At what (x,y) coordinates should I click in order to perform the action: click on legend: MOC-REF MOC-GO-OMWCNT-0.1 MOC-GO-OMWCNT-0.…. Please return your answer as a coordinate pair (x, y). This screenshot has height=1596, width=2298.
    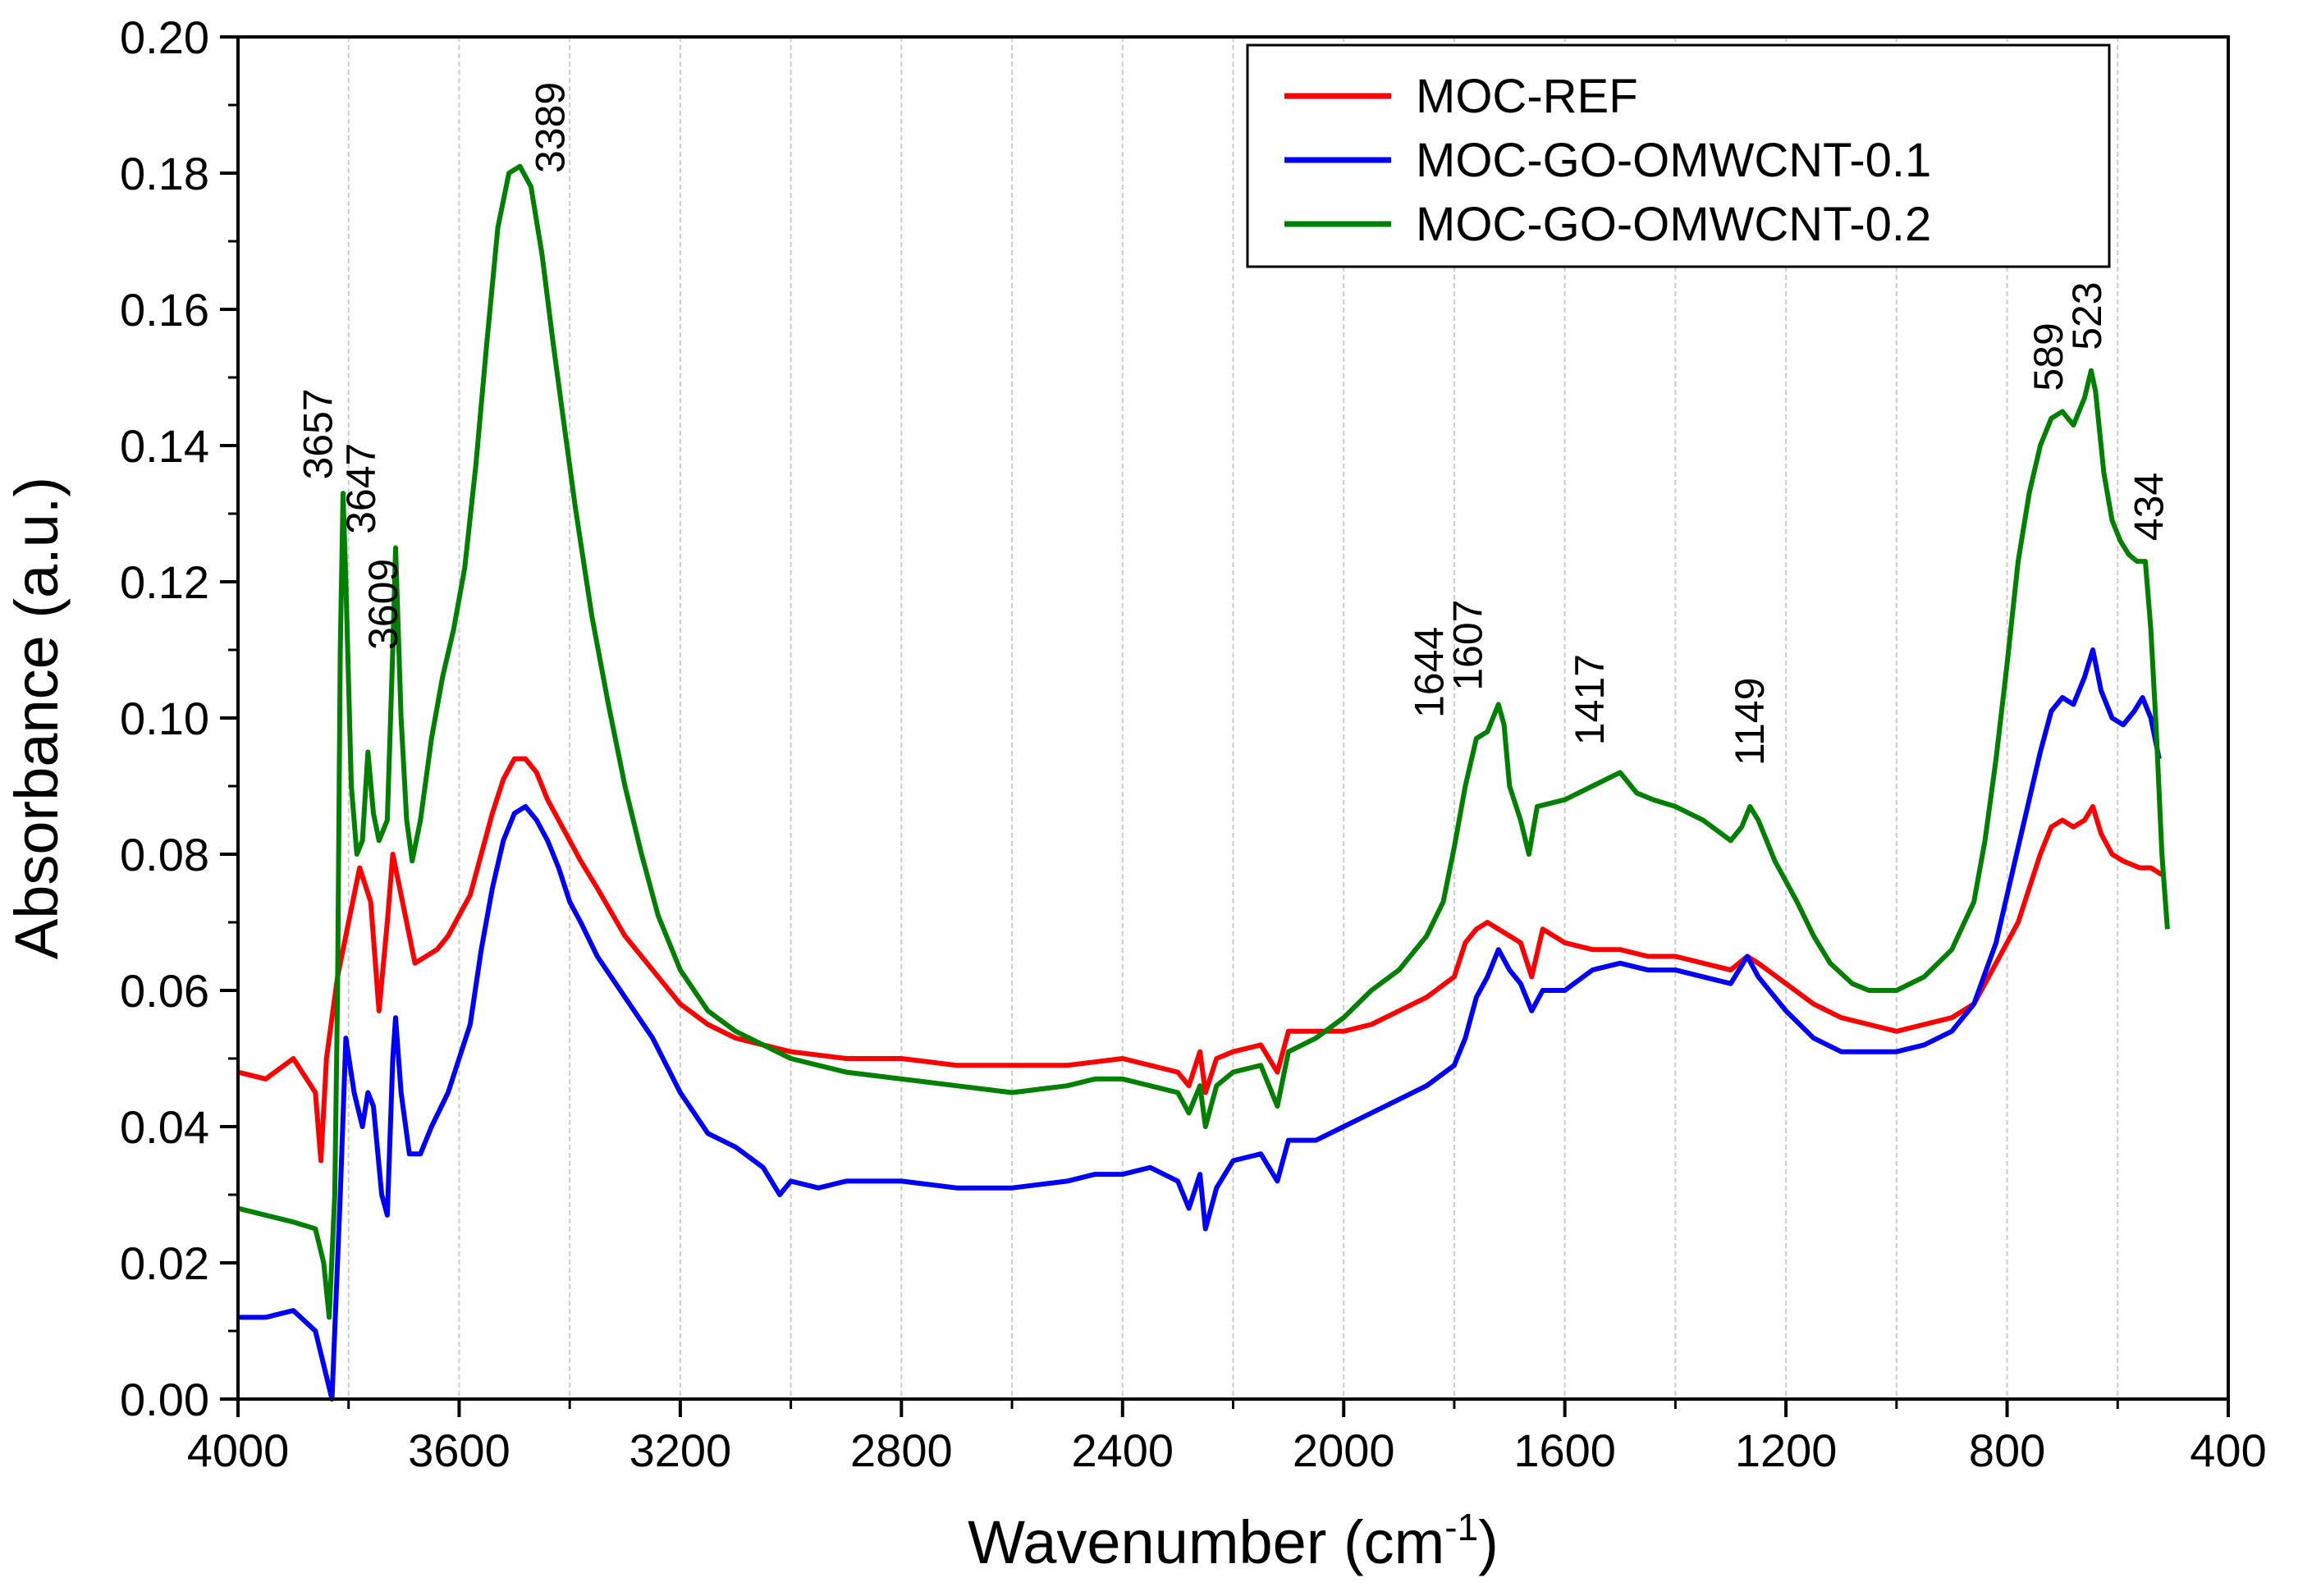
    Looking at the image, I should click on (1678, 155).